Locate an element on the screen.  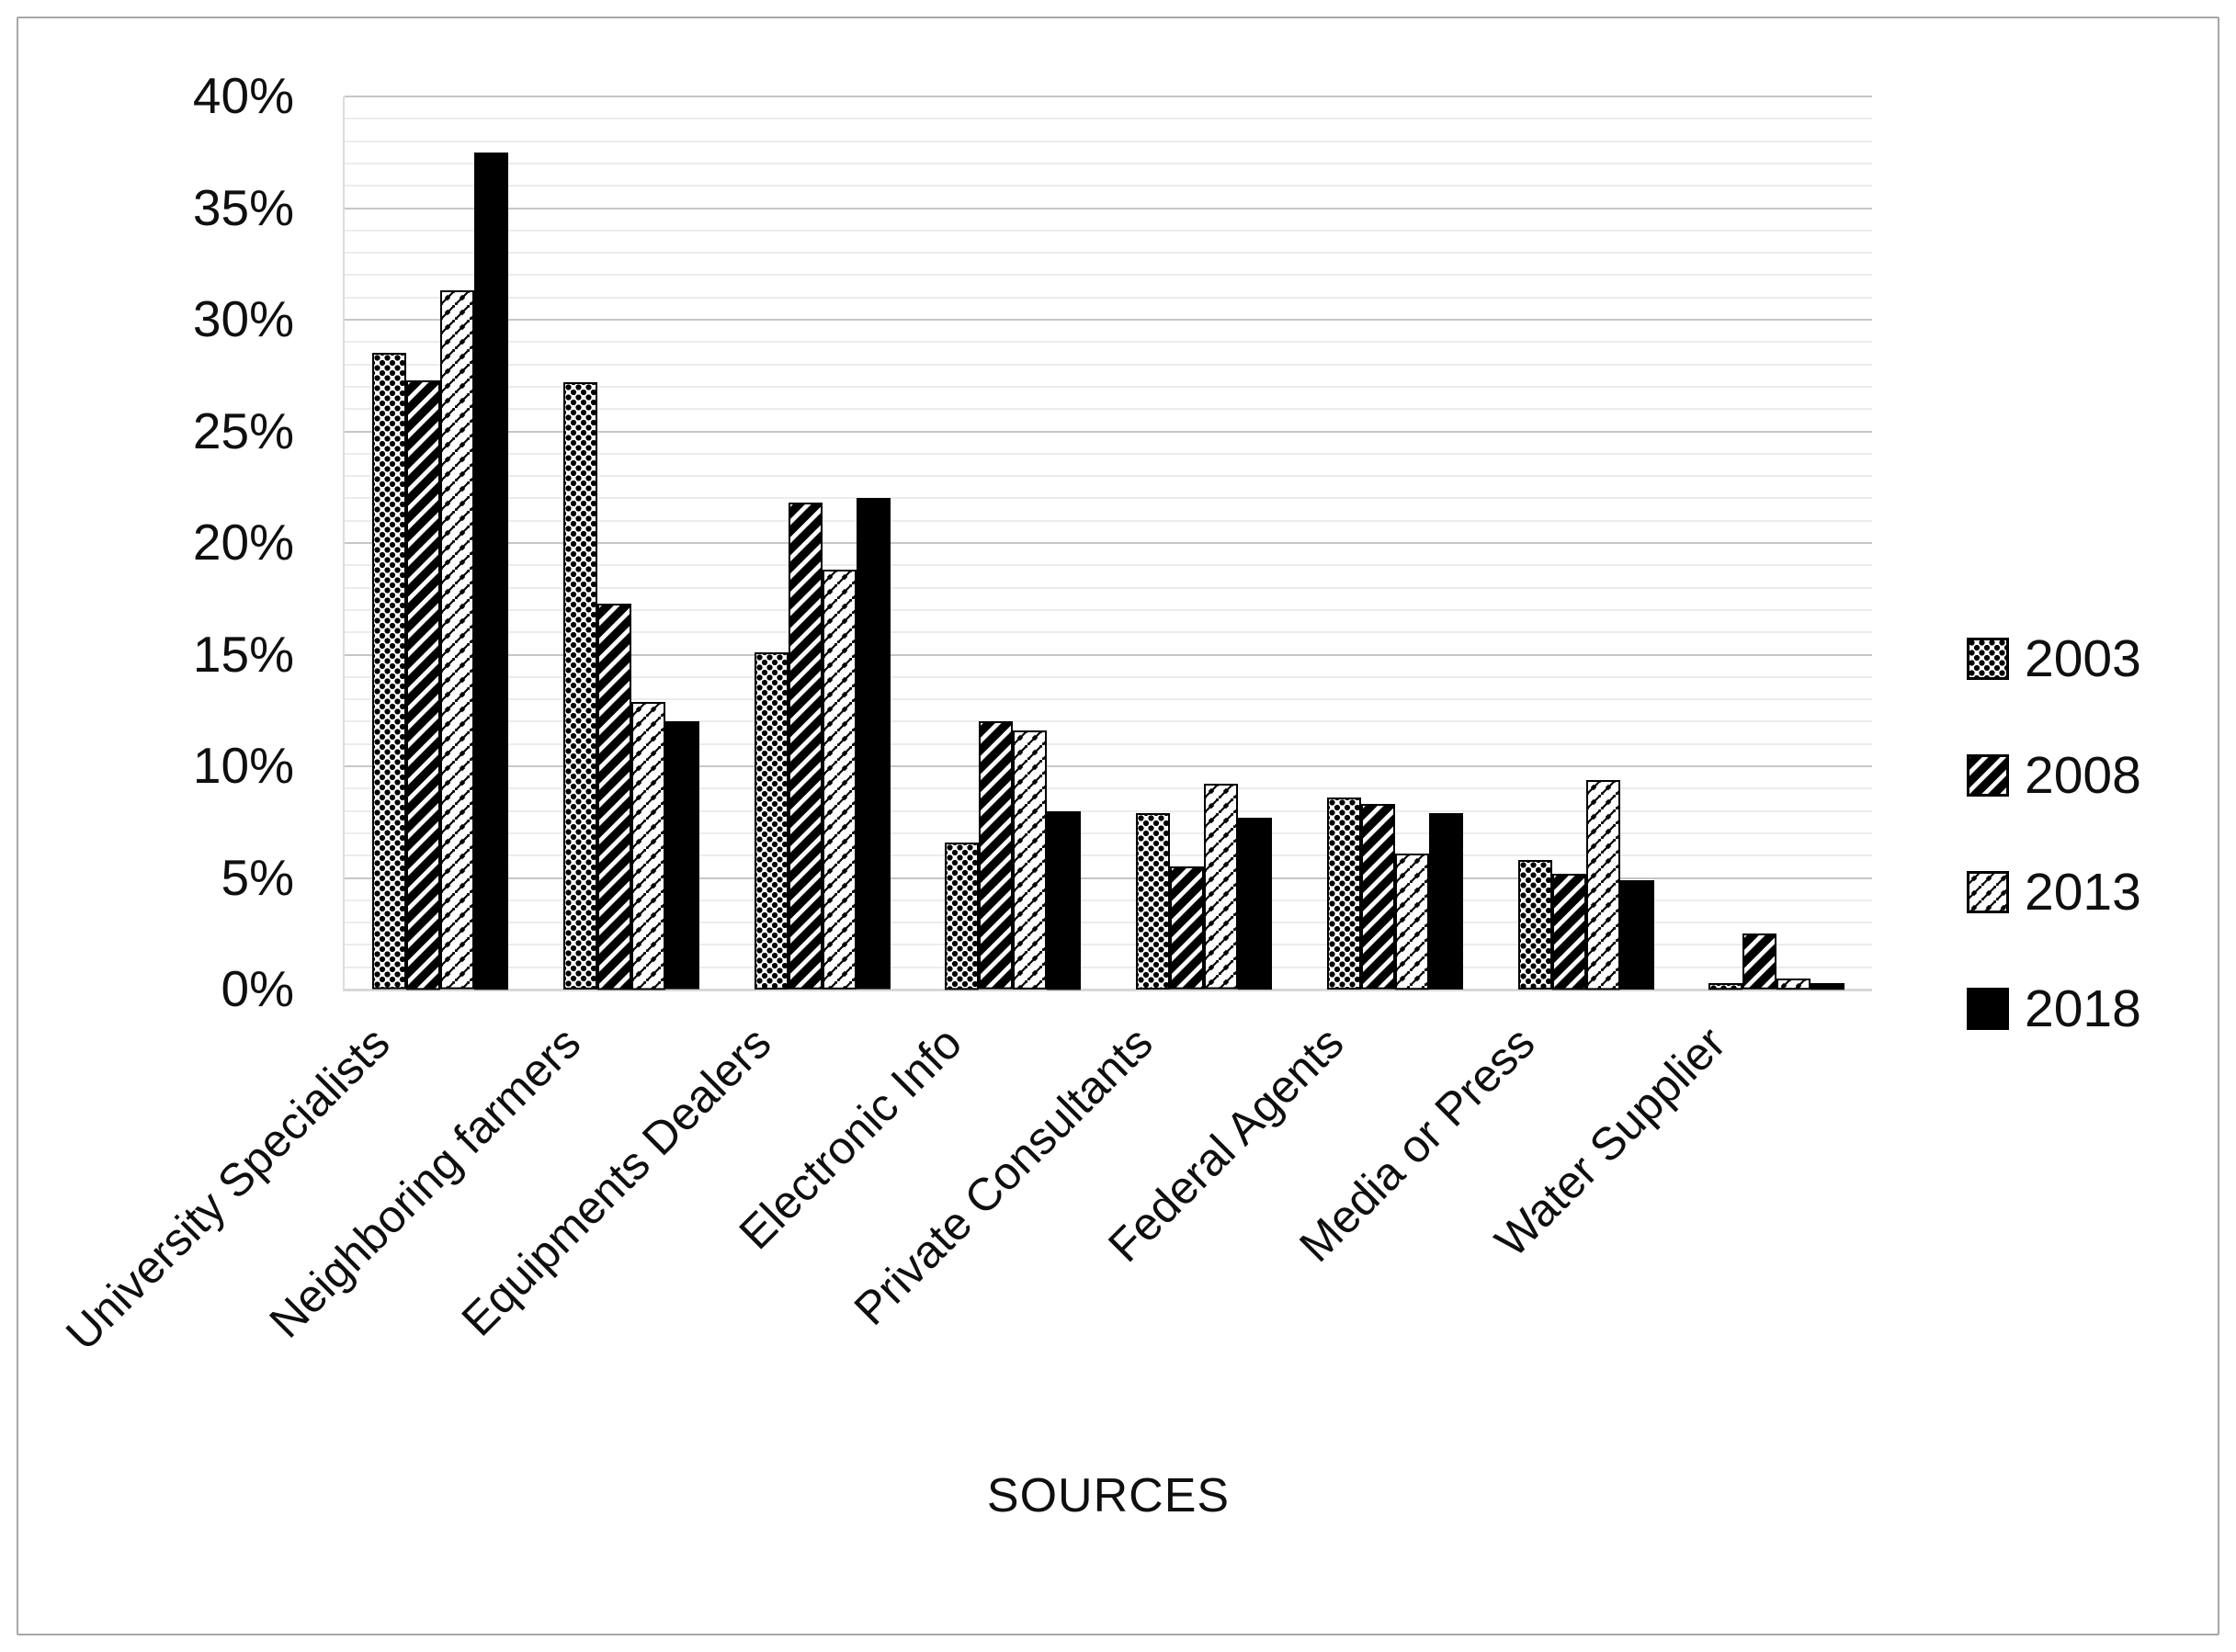
bar-2008-electronic-info is located at coordinates (997, 855).